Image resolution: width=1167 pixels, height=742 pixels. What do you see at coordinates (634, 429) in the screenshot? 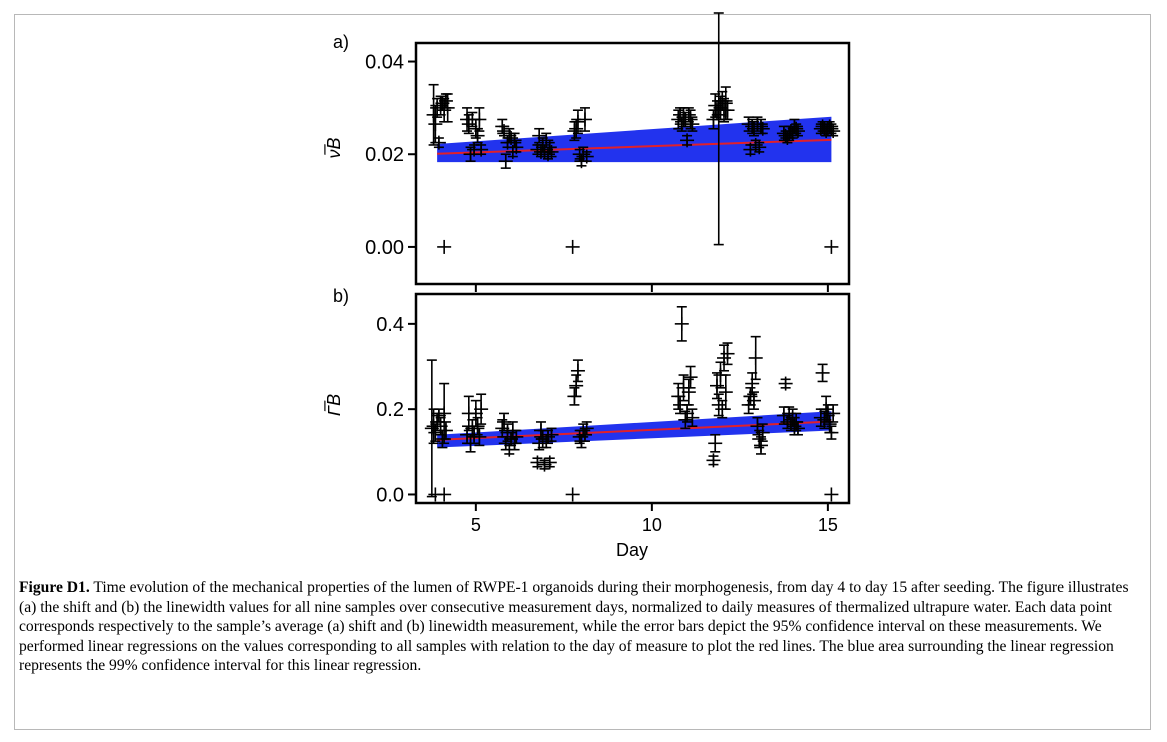
I see `panel-b-confidence-band` at bounding box center [634, 429].